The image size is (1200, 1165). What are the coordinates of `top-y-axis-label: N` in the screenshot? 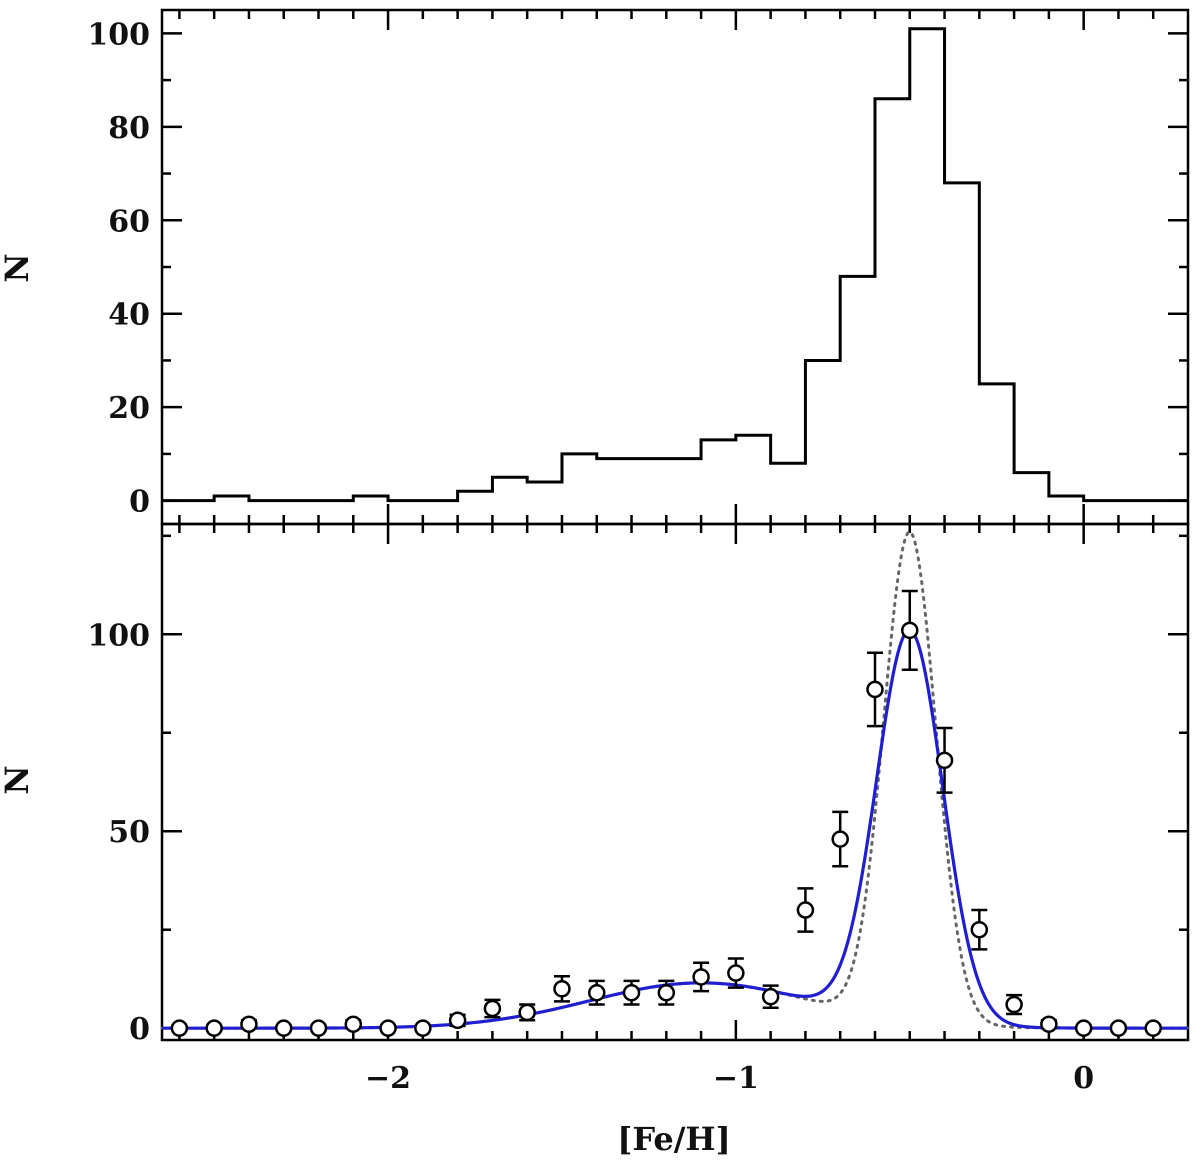 It's located at (18, 267).